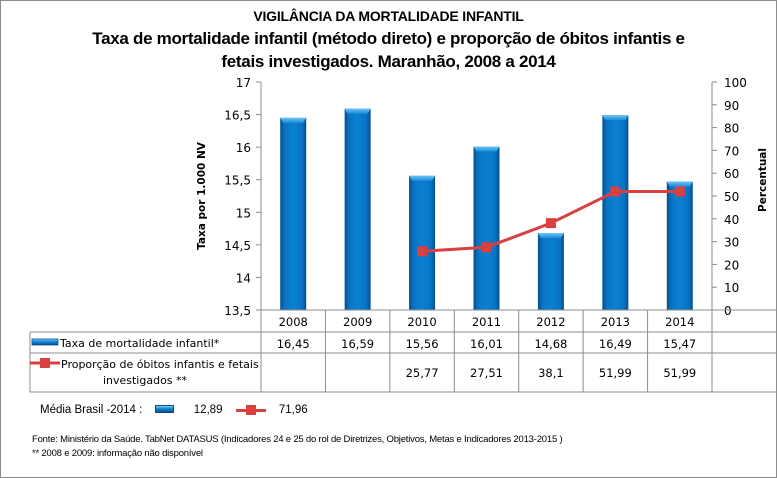 The height and width of the screenshot is (478, 777). What do you see at coordinates (293, 344) in the screenshot?
I see `taxa-data-label: 16,45` at bounding box center [293, 344].